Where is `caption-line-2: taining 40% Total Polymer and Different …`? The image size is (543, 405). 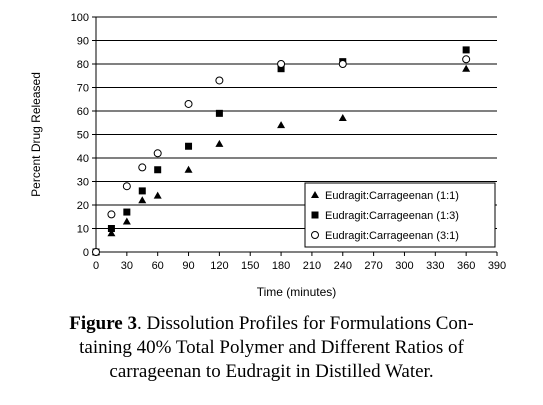
caption-line-2: taining 40% Total Polymer and Different … is located at coordinates (271, 347).